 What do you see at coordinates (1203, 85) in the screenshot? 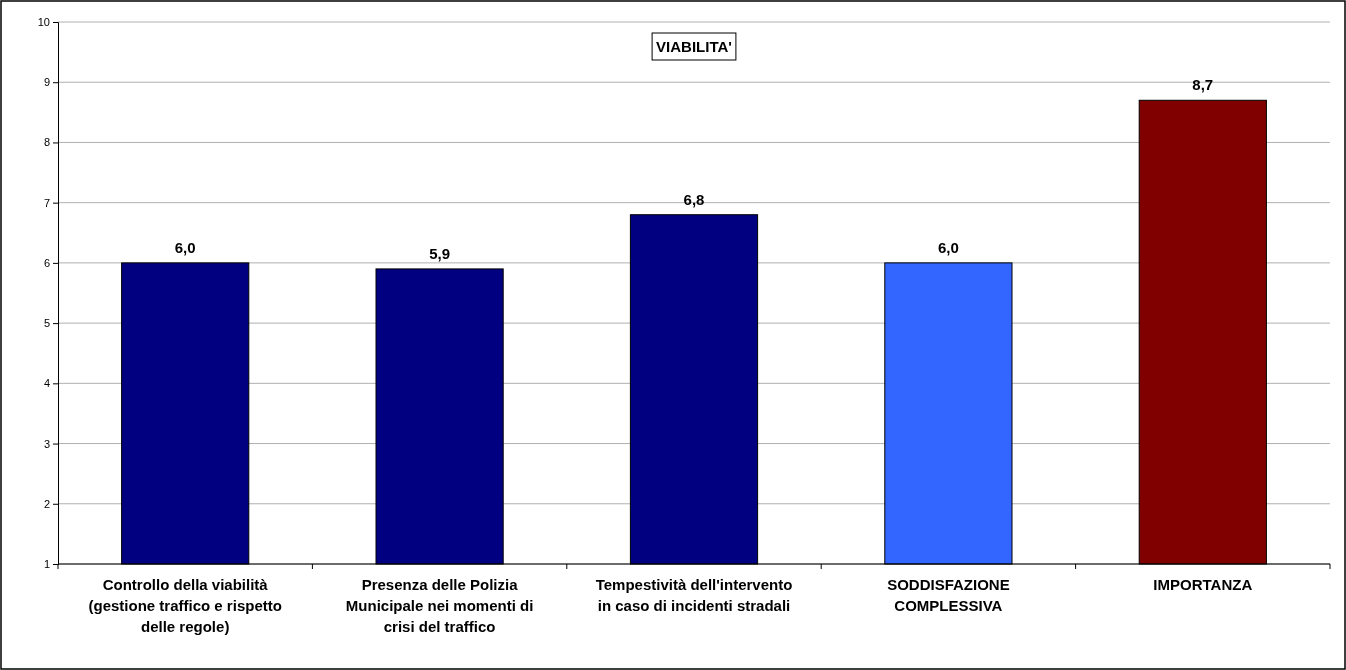
I see `data-label: 8,7` at bounding box center [1203, 85].